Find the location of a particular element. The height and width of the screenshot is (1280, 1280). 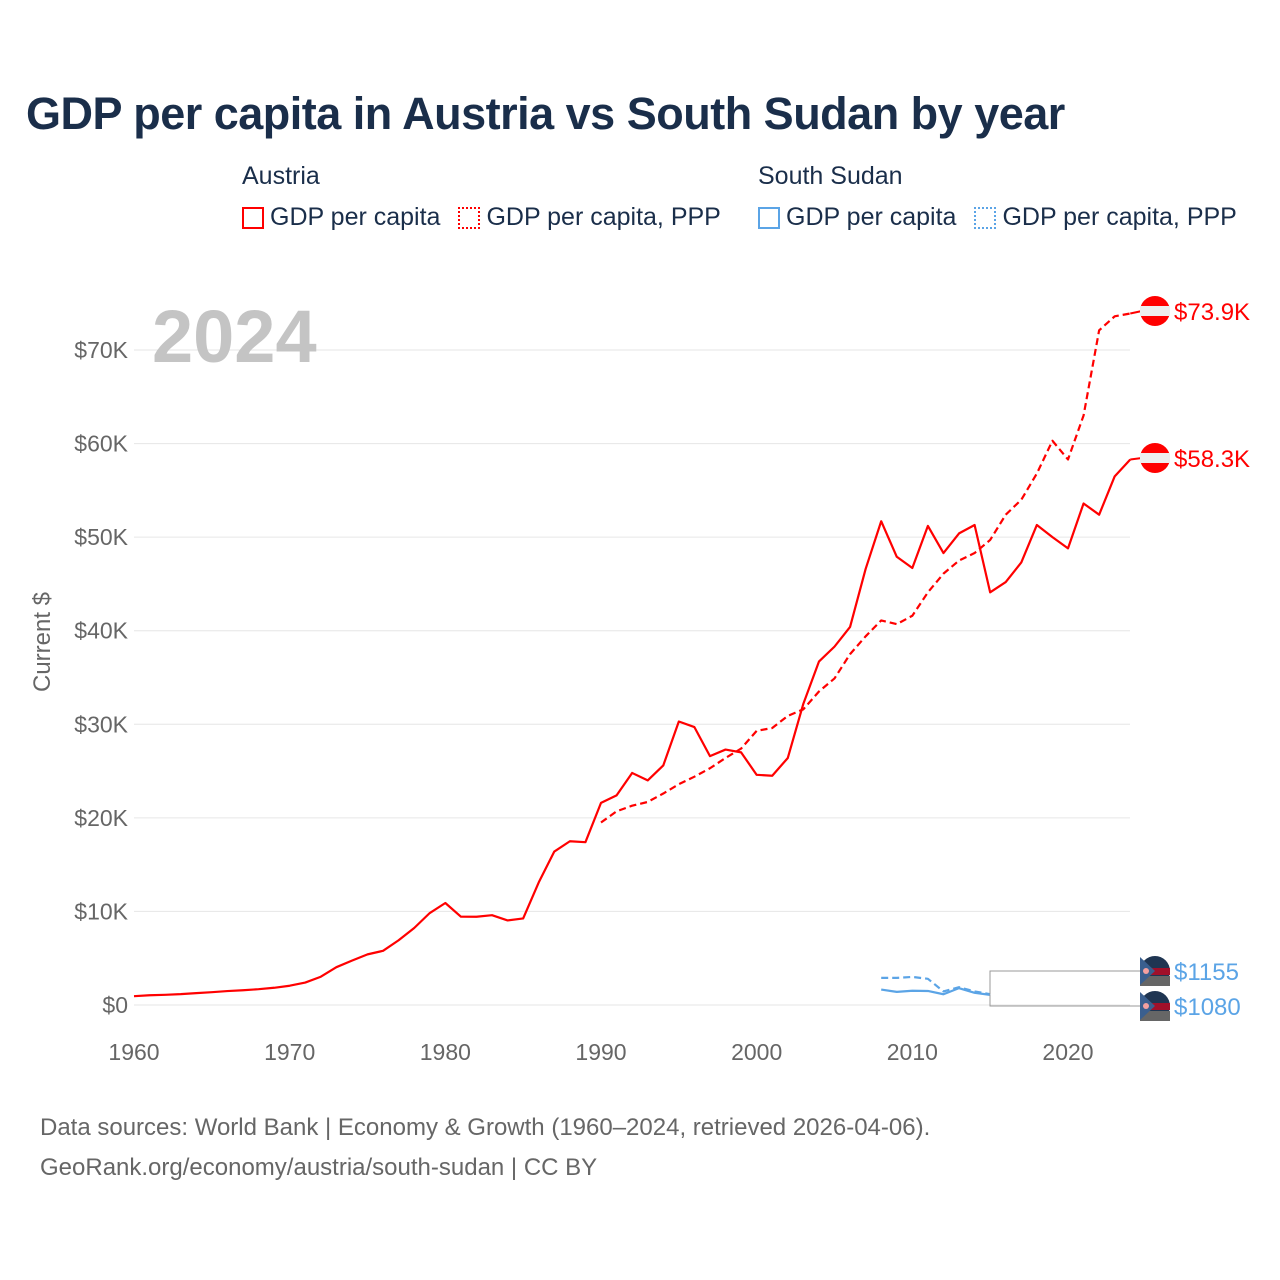

x-tick-label: 1980 is located at coordinates (445, 1052).